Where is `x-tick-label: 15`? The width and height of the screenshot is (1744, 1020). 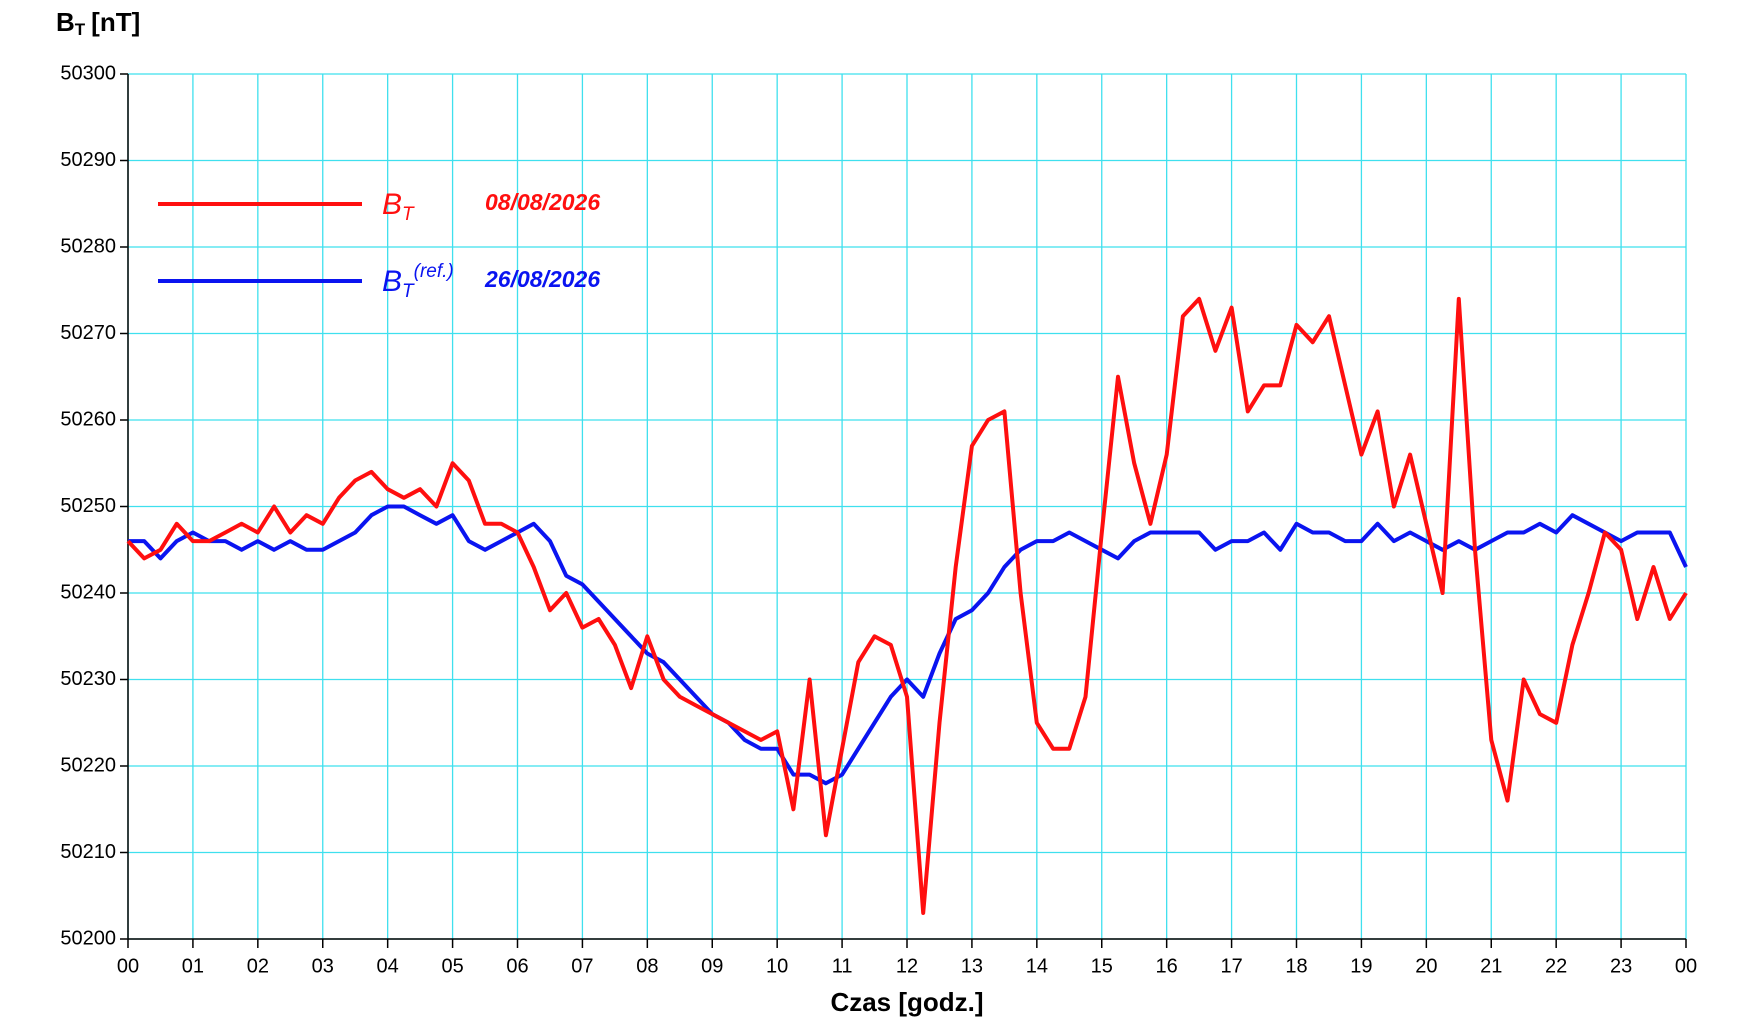 x-tick-label: 15 is located at coordinates (1102, 966).